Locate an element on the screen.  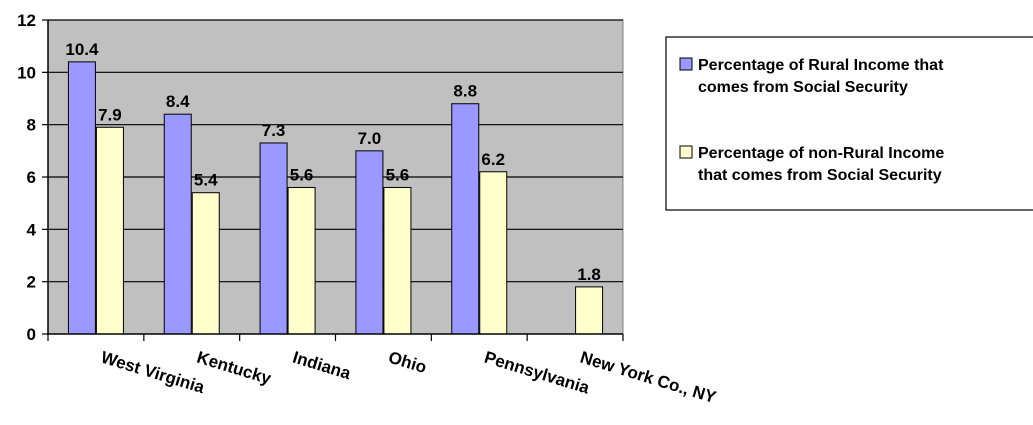
y-tick-label: 0 is located at coordinates (31, 334).